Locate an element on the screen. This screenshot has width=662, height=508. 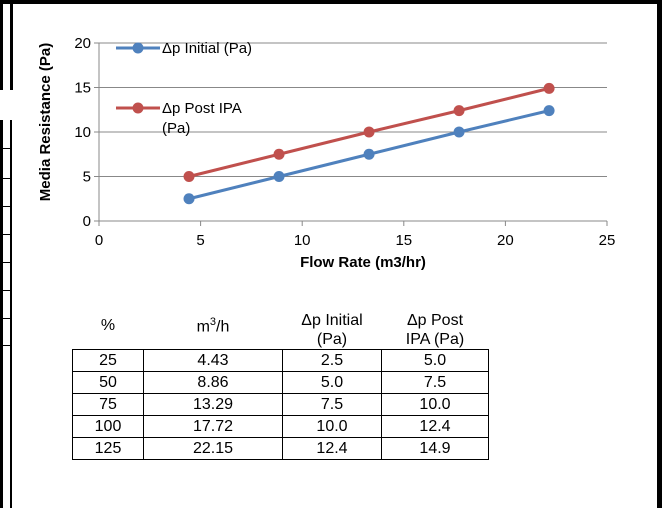
table-cell: 14.9 is located at coordinates (435, 448).